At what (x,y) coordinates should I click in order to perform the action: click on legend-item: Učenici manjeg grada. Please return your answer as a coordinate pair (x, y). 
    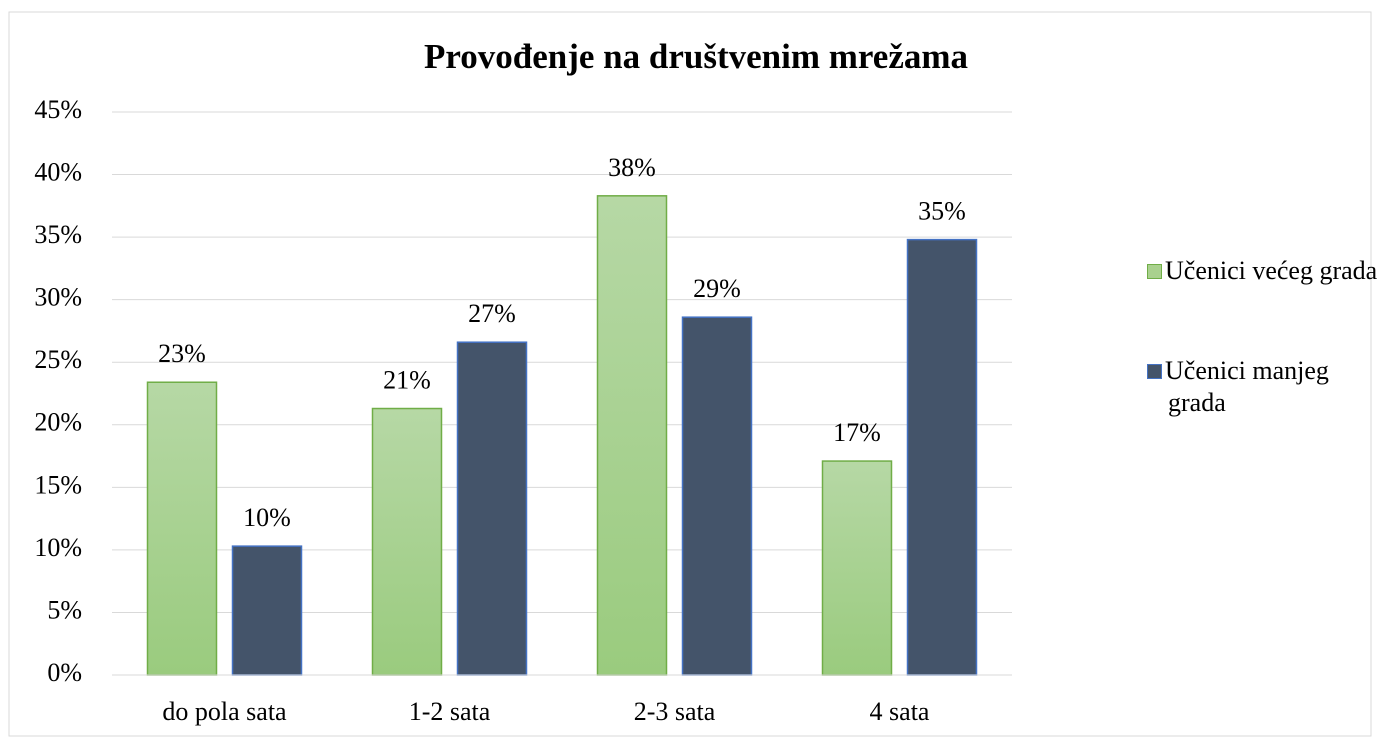
    Looking at the image, I should click on (1262, 387).